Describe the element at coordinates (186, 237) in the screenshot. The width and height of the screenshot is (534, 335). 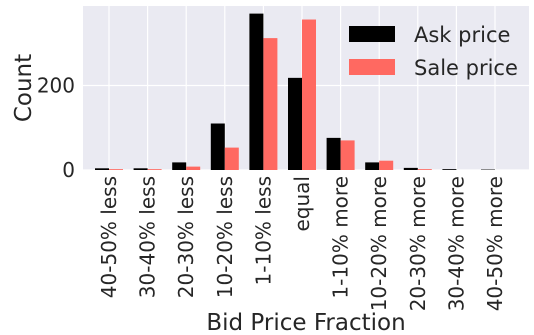
I see `x-tick-label: 20-30% less` at that location.